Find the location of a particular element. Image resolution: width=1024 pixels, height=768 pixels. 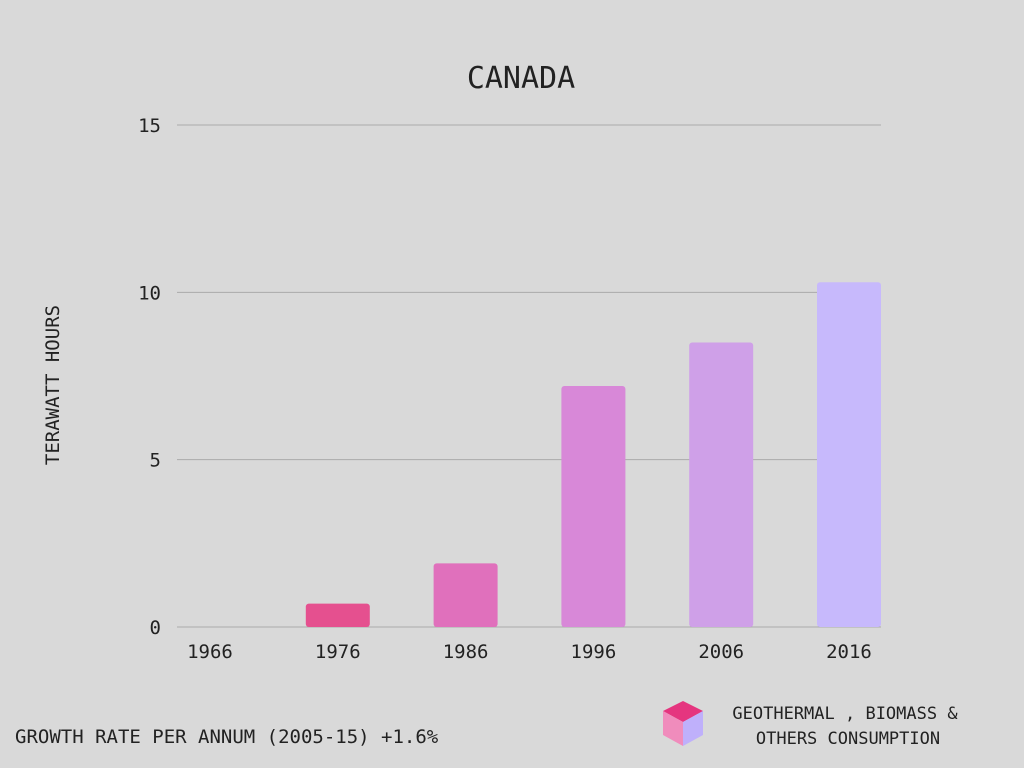

legend-label-line1: GEOTHERMAL , BIOMASS & is located at coordinates (845, 714).